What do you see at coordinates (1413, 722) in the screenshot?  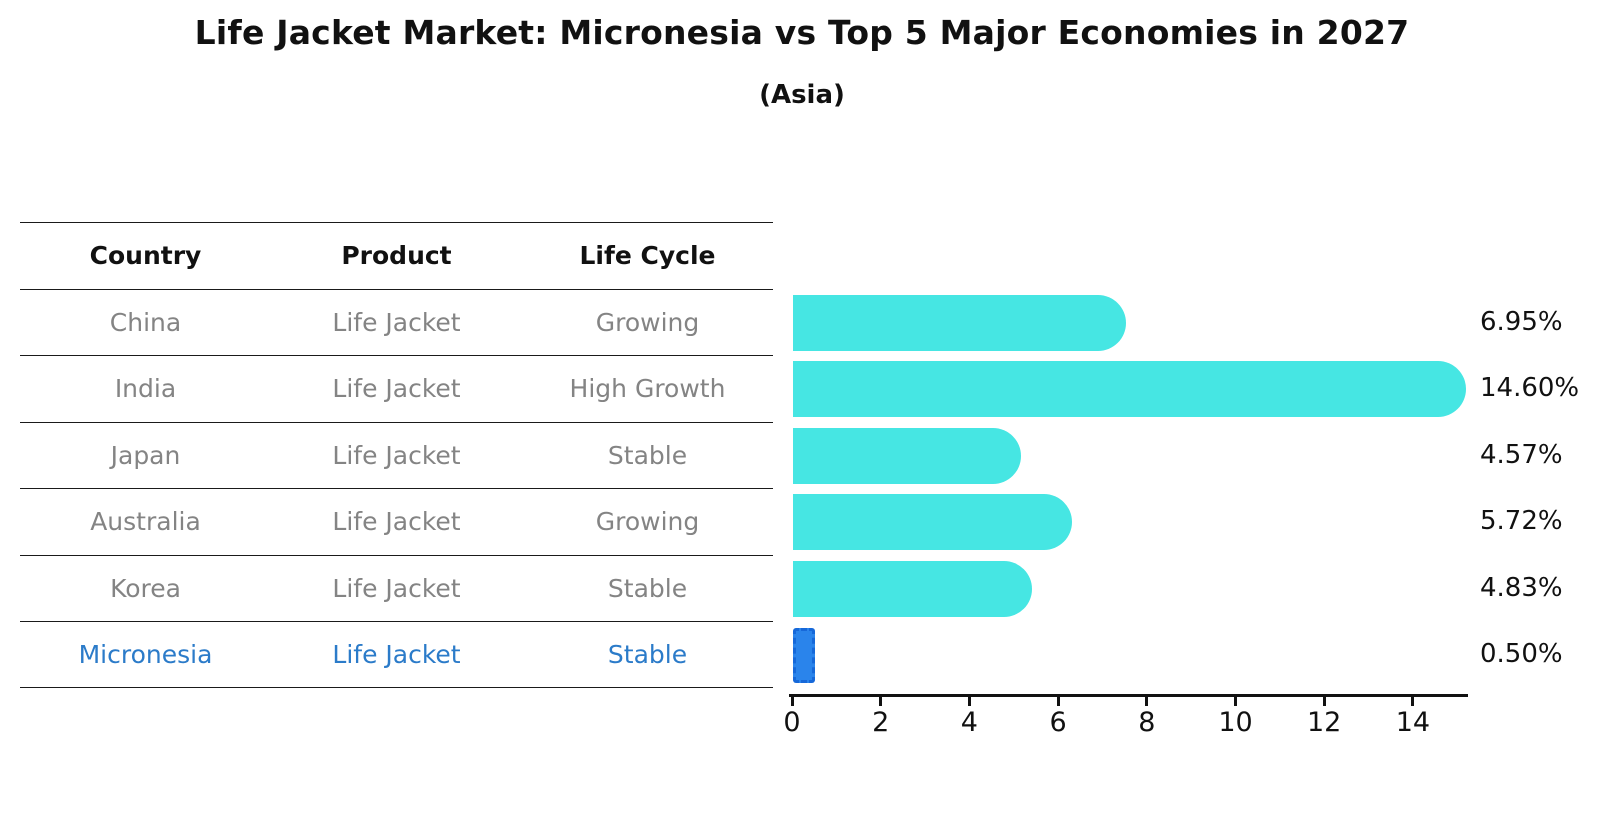 I see `x-tick-label: 14` at bounding box center [1413, 722].